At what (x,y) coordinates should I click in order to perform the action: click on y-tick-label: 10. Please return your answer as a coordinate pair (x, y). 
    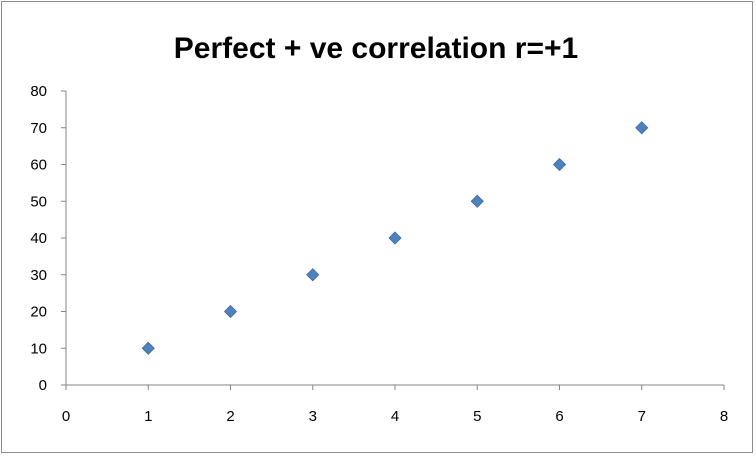
    Looking at the image, I should click on (38, 348).